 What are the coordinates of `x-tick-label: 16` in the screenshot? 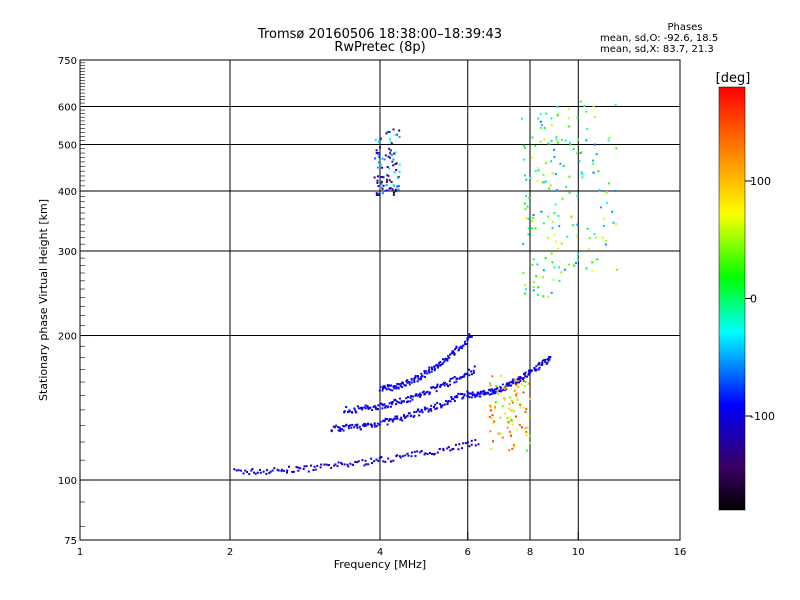 It's located at (680, 552).